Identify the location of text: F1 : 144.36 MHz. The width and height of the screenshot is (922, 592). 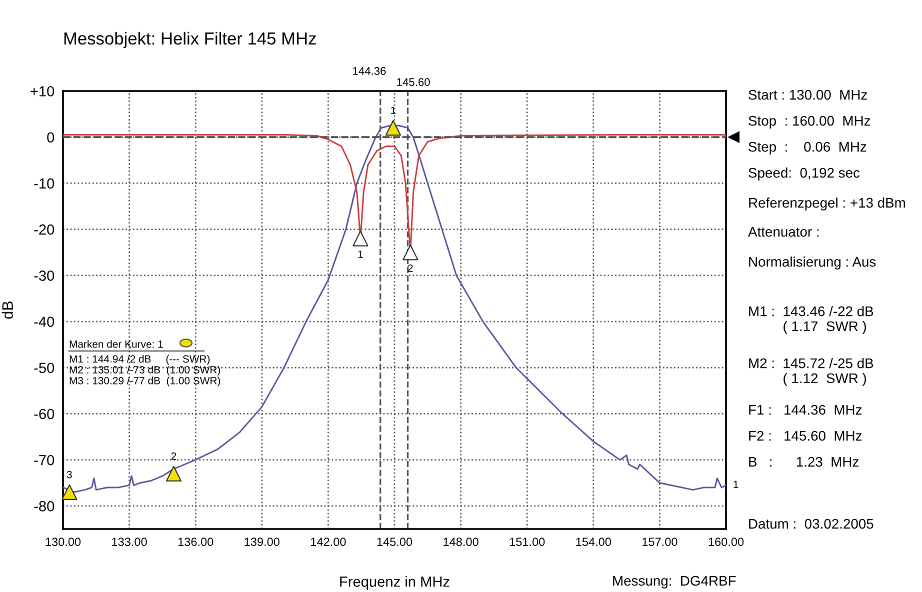
(805, 409).